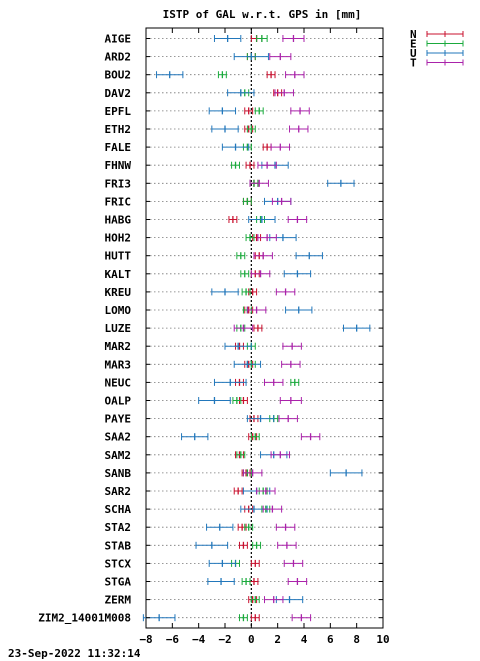  What do you see at coordinates (413, 53) in the screenshot?
I see `legend-label-u: U` at bounding box center [413, 53].